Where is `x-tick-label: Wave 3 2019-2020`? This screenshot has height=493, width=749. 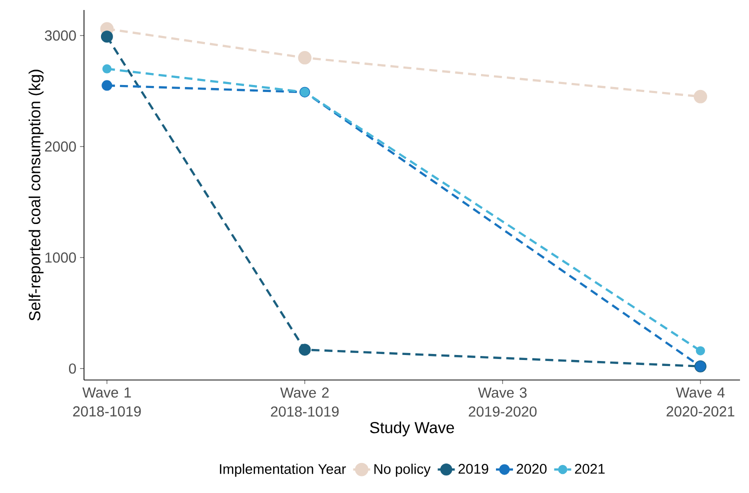 x-tick-label: Wave 3 2019-2020 is located at coordinates (502, 402).